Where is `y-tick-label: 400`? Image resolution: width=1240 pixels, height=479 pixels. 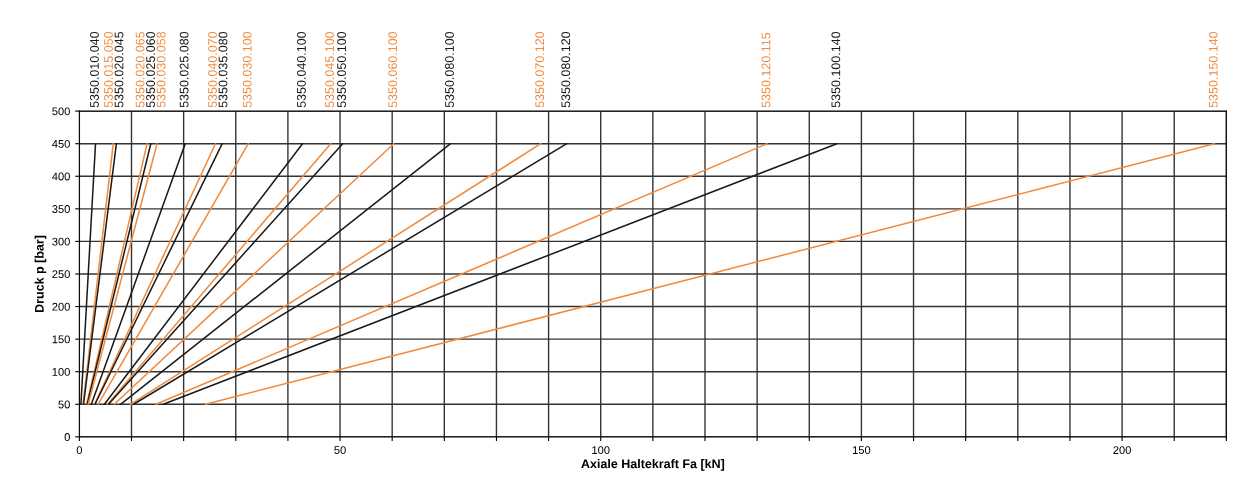 y-tick-label: 400 is located at coordinates (61, 176).